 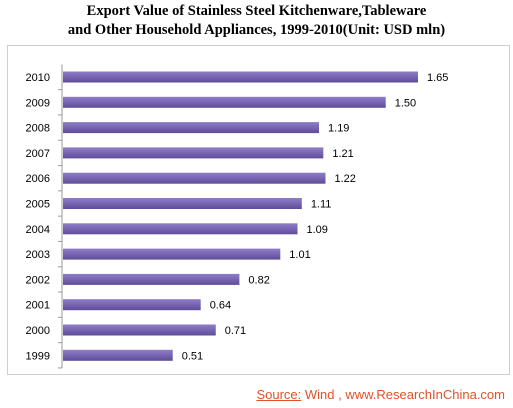 I want to click on bar-2001, so click(x=132, y=305).